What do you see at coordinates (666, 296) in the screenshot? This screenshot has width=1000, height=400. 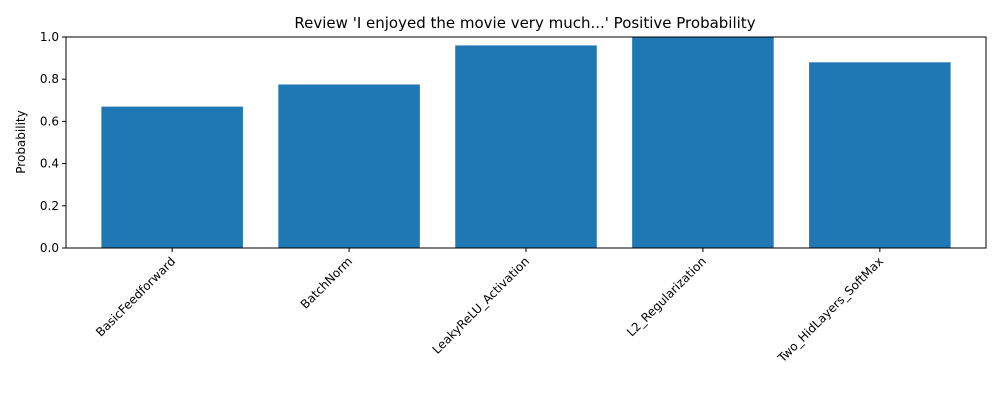 I see `x-tick-label-3: L2_Regularization` at bounding box center [666, 296].